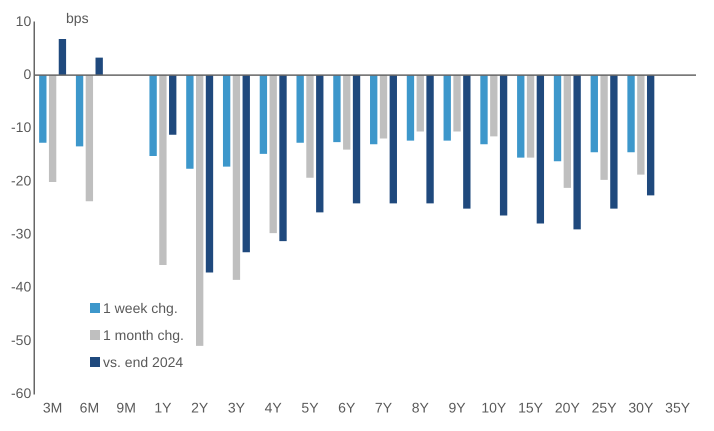 Image resolution: width=714 pixels, height=431 pixels. What do you see at coordinates (126, 407) in the screenshot?
I see `x-tick-label: 9M` at bounding box center [126, 407].